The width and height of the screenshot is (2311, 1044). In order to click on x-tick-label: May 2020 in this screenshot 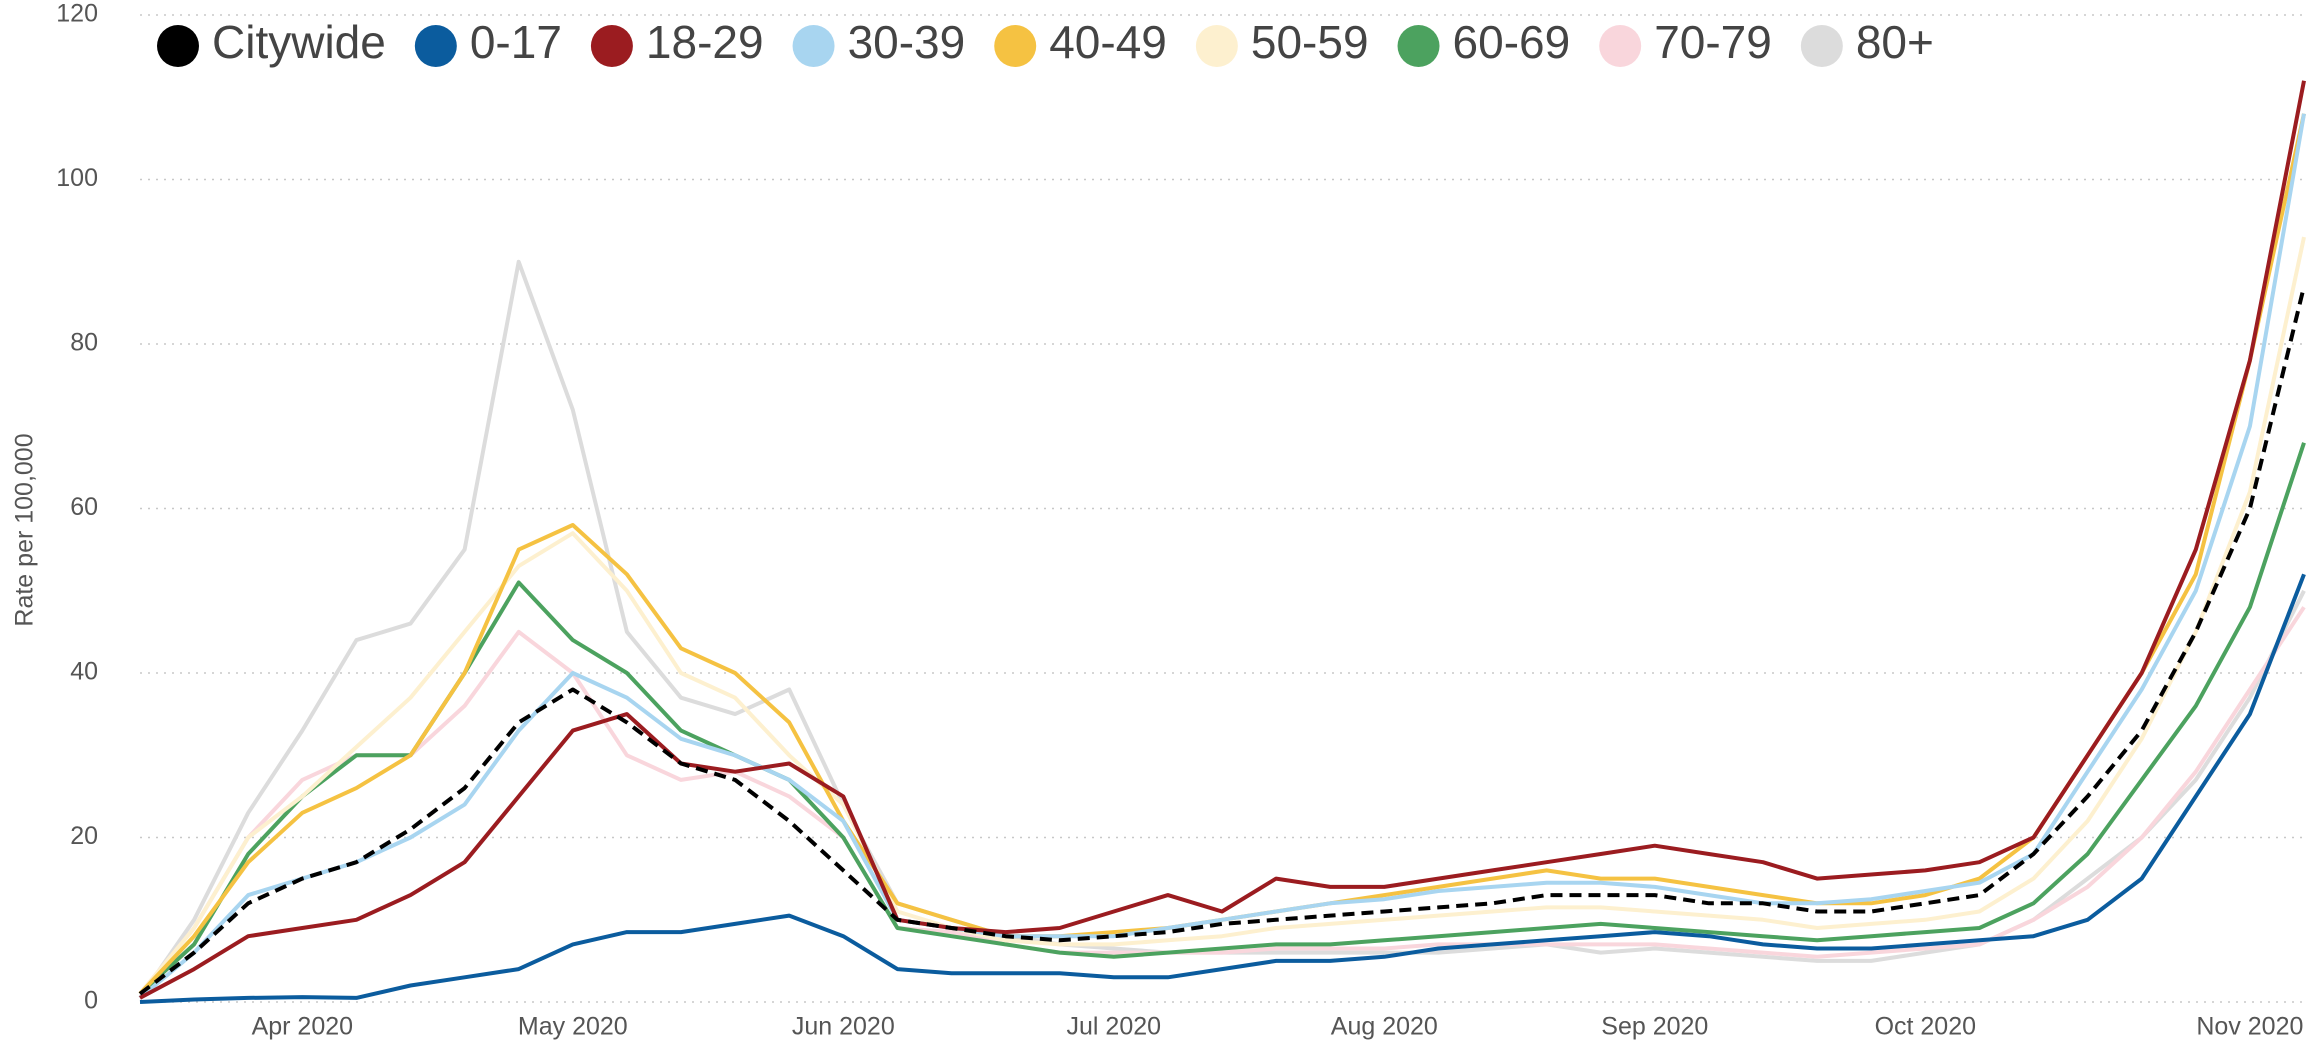, I will do `click(573, 1027)`.